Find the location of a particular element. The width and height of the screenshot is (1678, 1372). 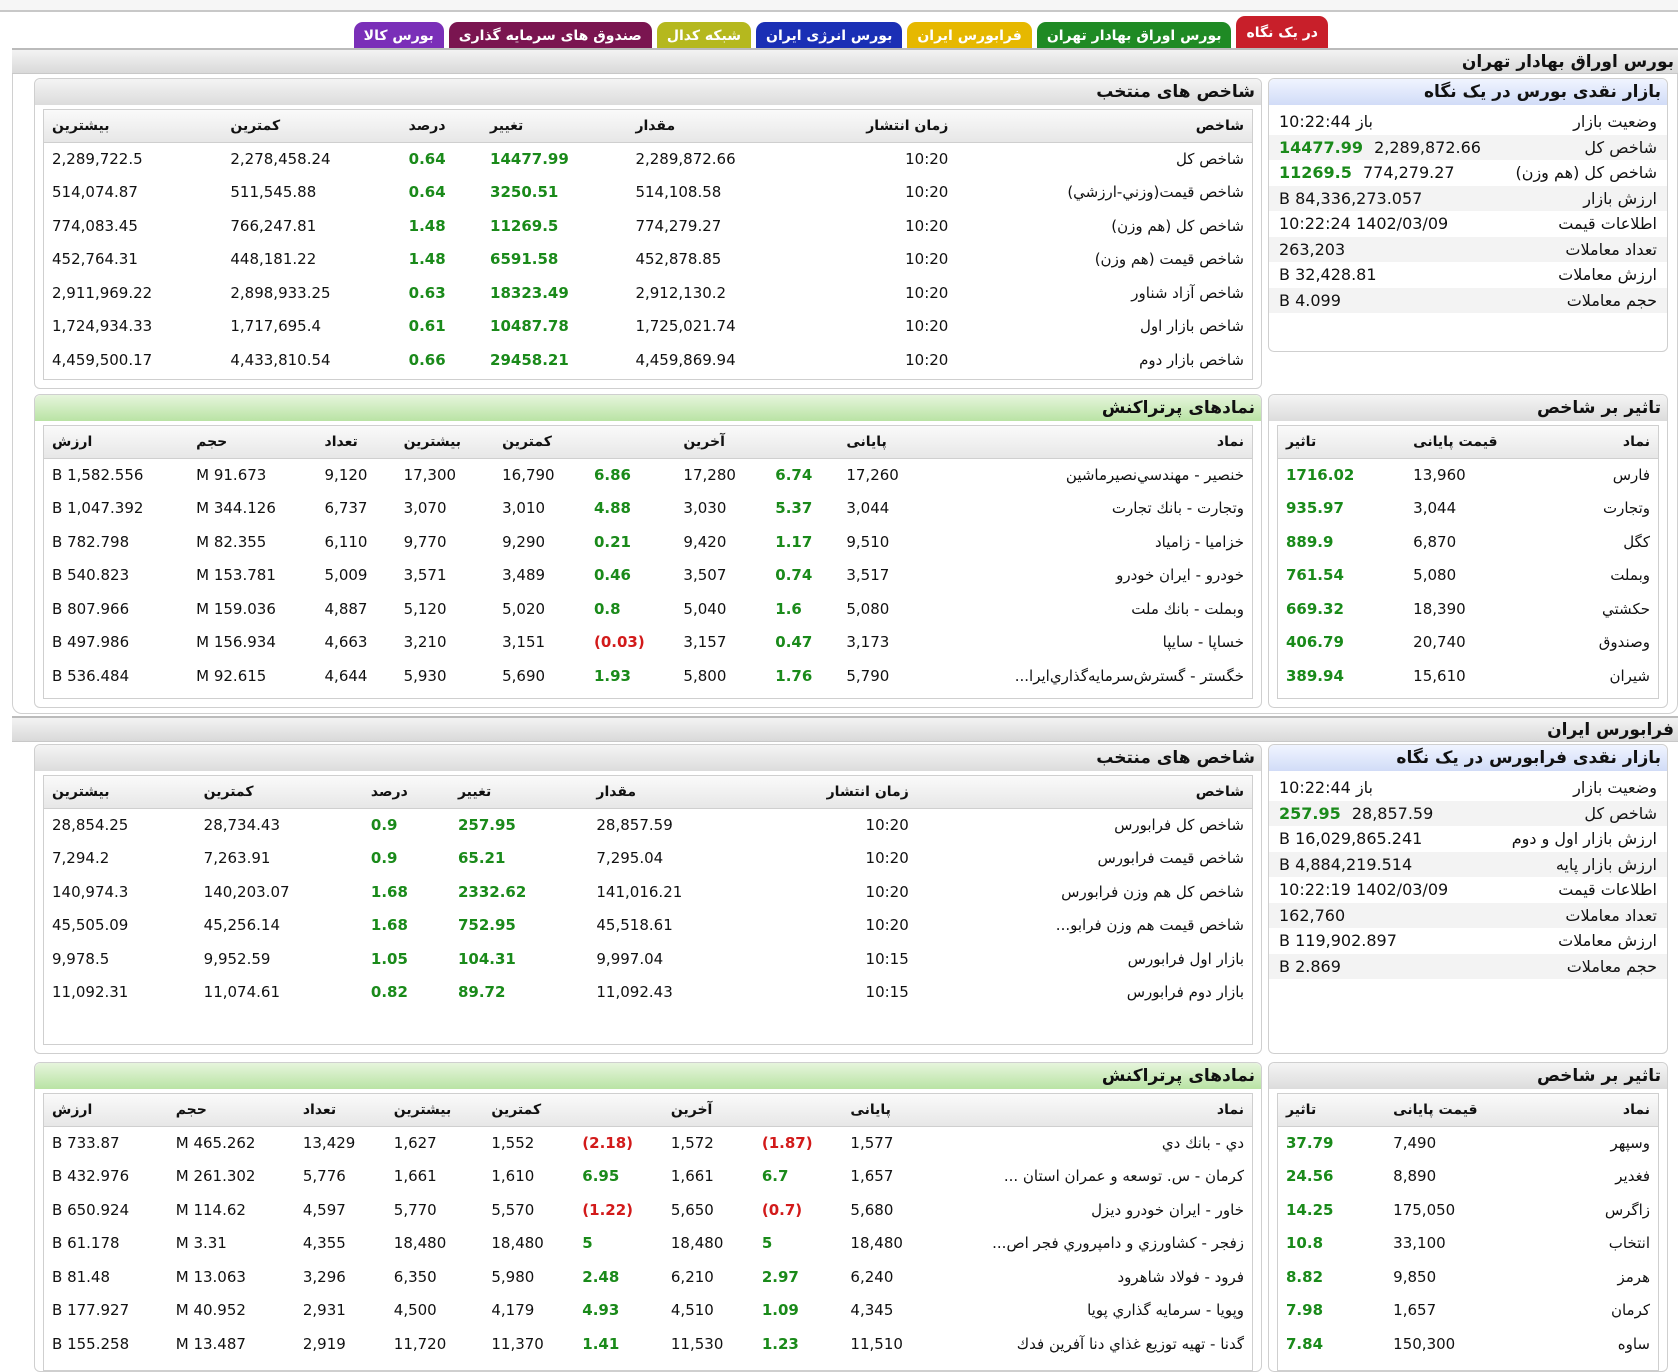

table-row: فارس 13,960 1716.02 is located at coordinates (1468, 475).